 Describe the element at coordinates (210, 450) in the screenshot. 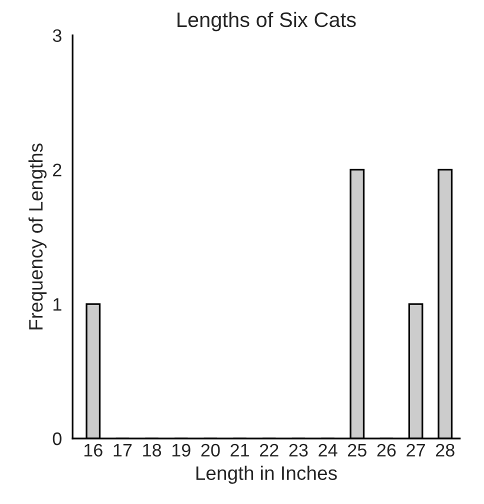

I see `x-tick-label: 20` at that location.